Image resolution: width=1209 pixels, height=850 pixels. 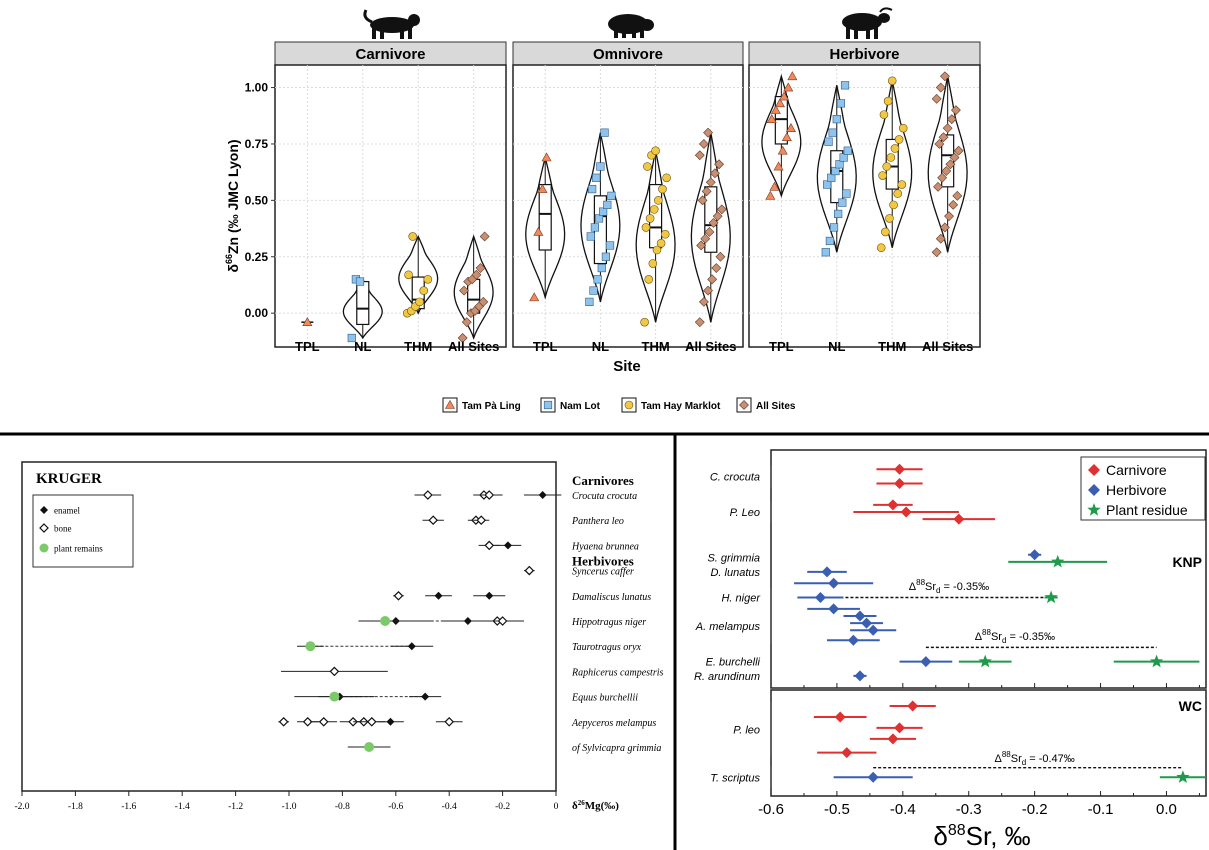 What do you see at coordinates (969, 809) in the screenshot?
I see `x-tick-label: -0.3` at bounding box center [969, 809].